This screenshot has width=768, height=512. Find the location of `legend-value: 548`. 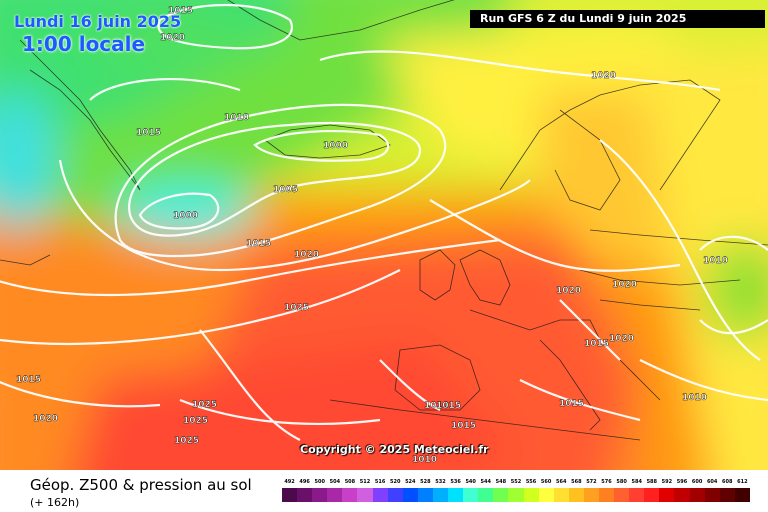

legend-value: 548 is located at coordinates (501, 482).